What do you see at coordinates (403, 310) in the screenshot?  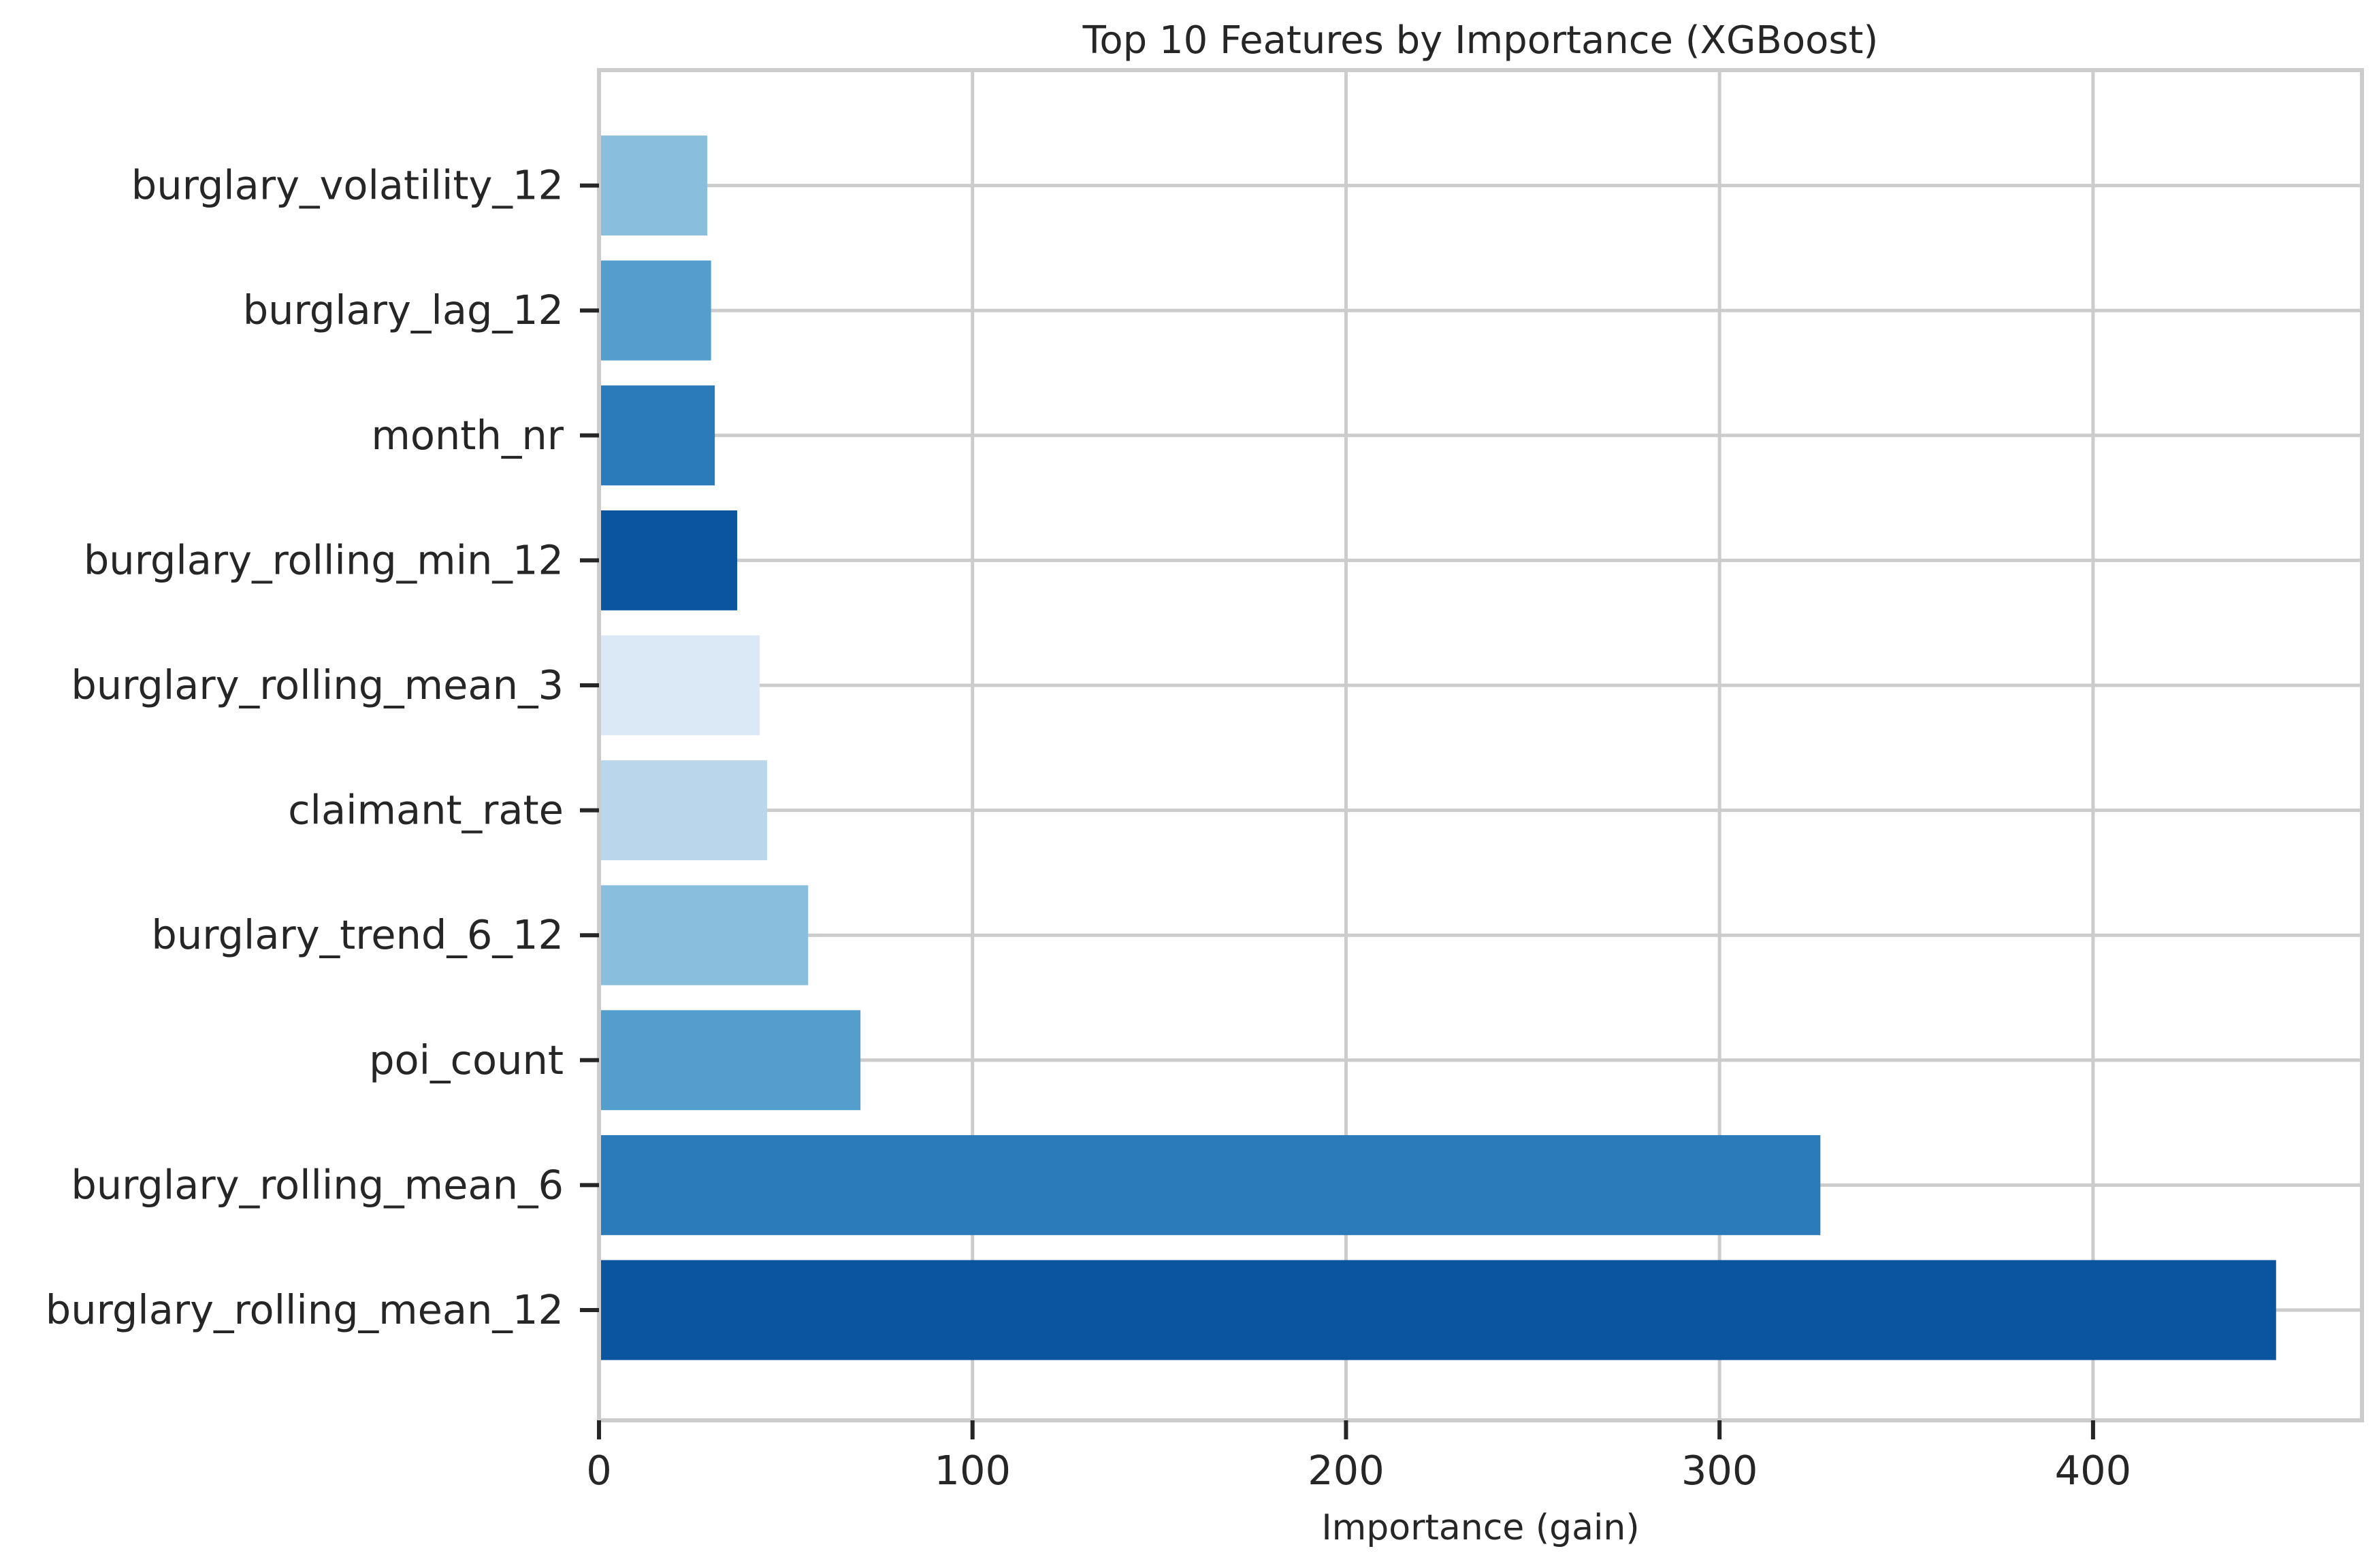 I see `y-tick-label: burglary_lag_12` at bounding box center [403, 310].